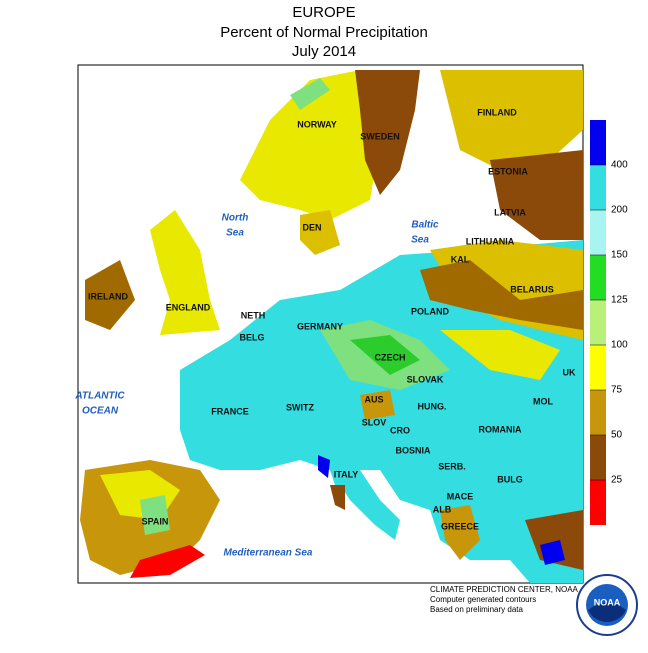 The image size is (648, 653). What do you see at coordinates (425, 379) in the screenshot?
I see `label: SLOVAK` at bounding box center [425, 379].